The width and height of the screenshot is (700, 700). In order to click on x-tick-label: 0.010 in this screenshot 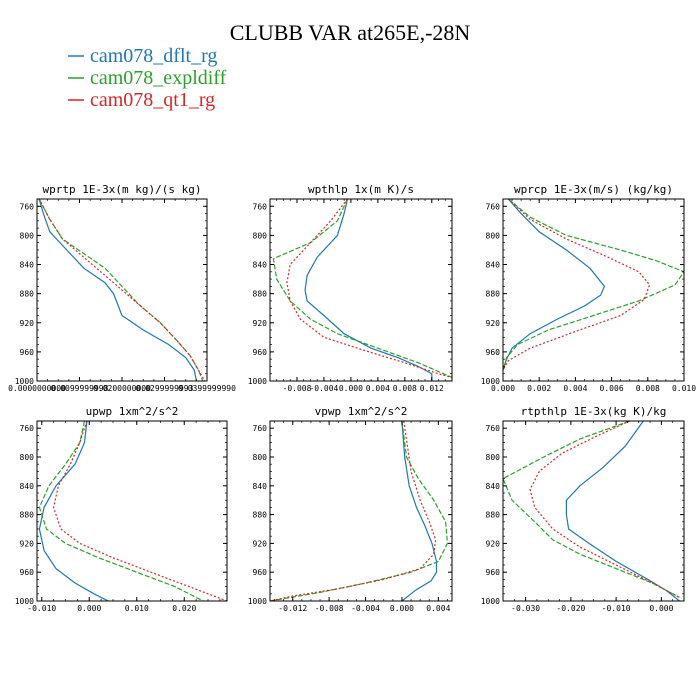, I will do `click(684, 388)`.